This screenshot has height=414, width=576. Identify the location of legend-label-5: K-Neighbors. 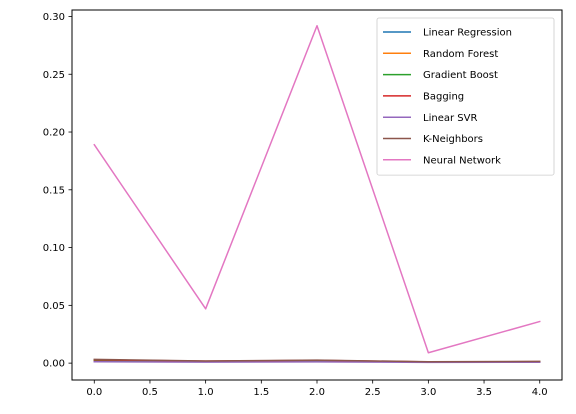
(453, 139).